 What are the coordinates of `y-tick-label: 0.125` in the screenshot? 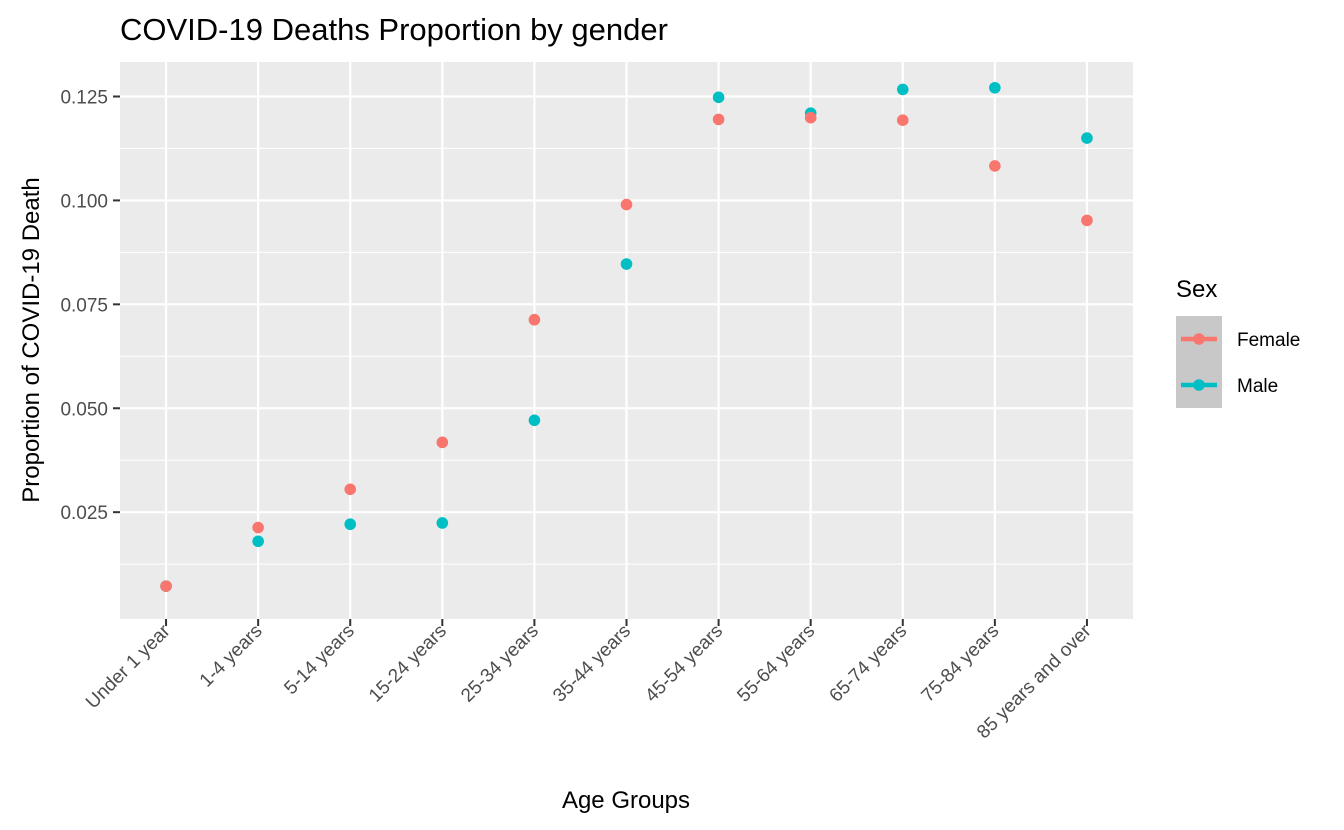 It's located at (84, 98).